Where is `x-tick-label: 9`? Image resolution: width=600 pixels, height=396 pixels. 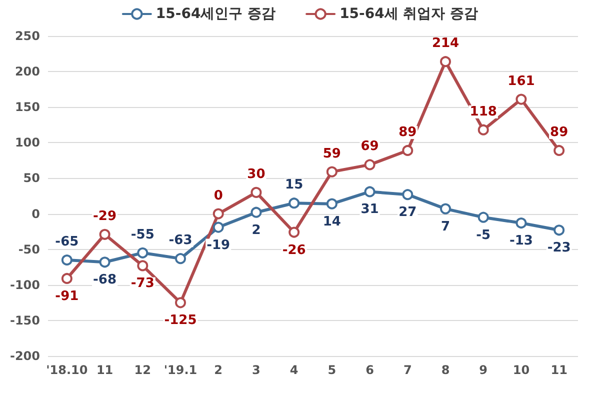
x-tick-label: 9 is located at coordinates (483, 370).